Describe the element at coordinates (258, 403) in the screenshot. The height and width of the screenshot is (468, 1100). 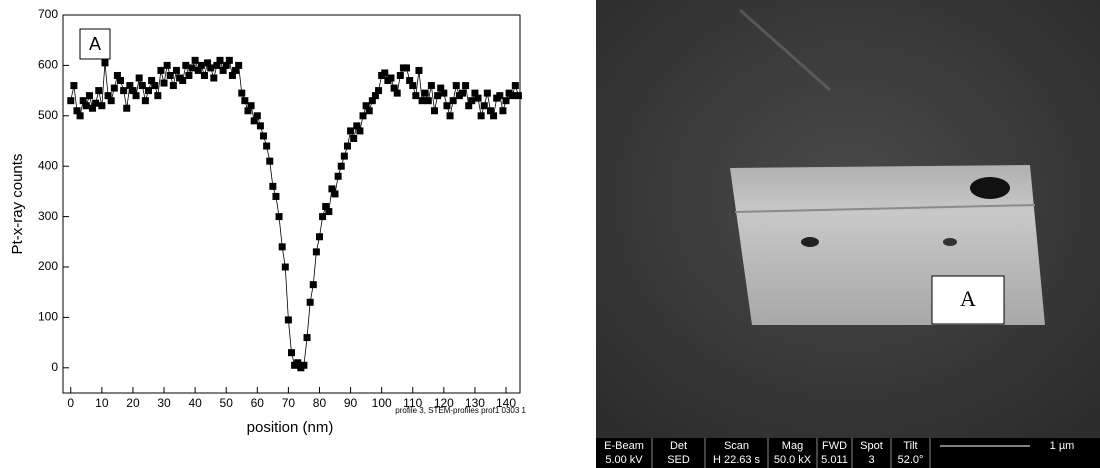
I see `x-tick-label: 60` at that location.